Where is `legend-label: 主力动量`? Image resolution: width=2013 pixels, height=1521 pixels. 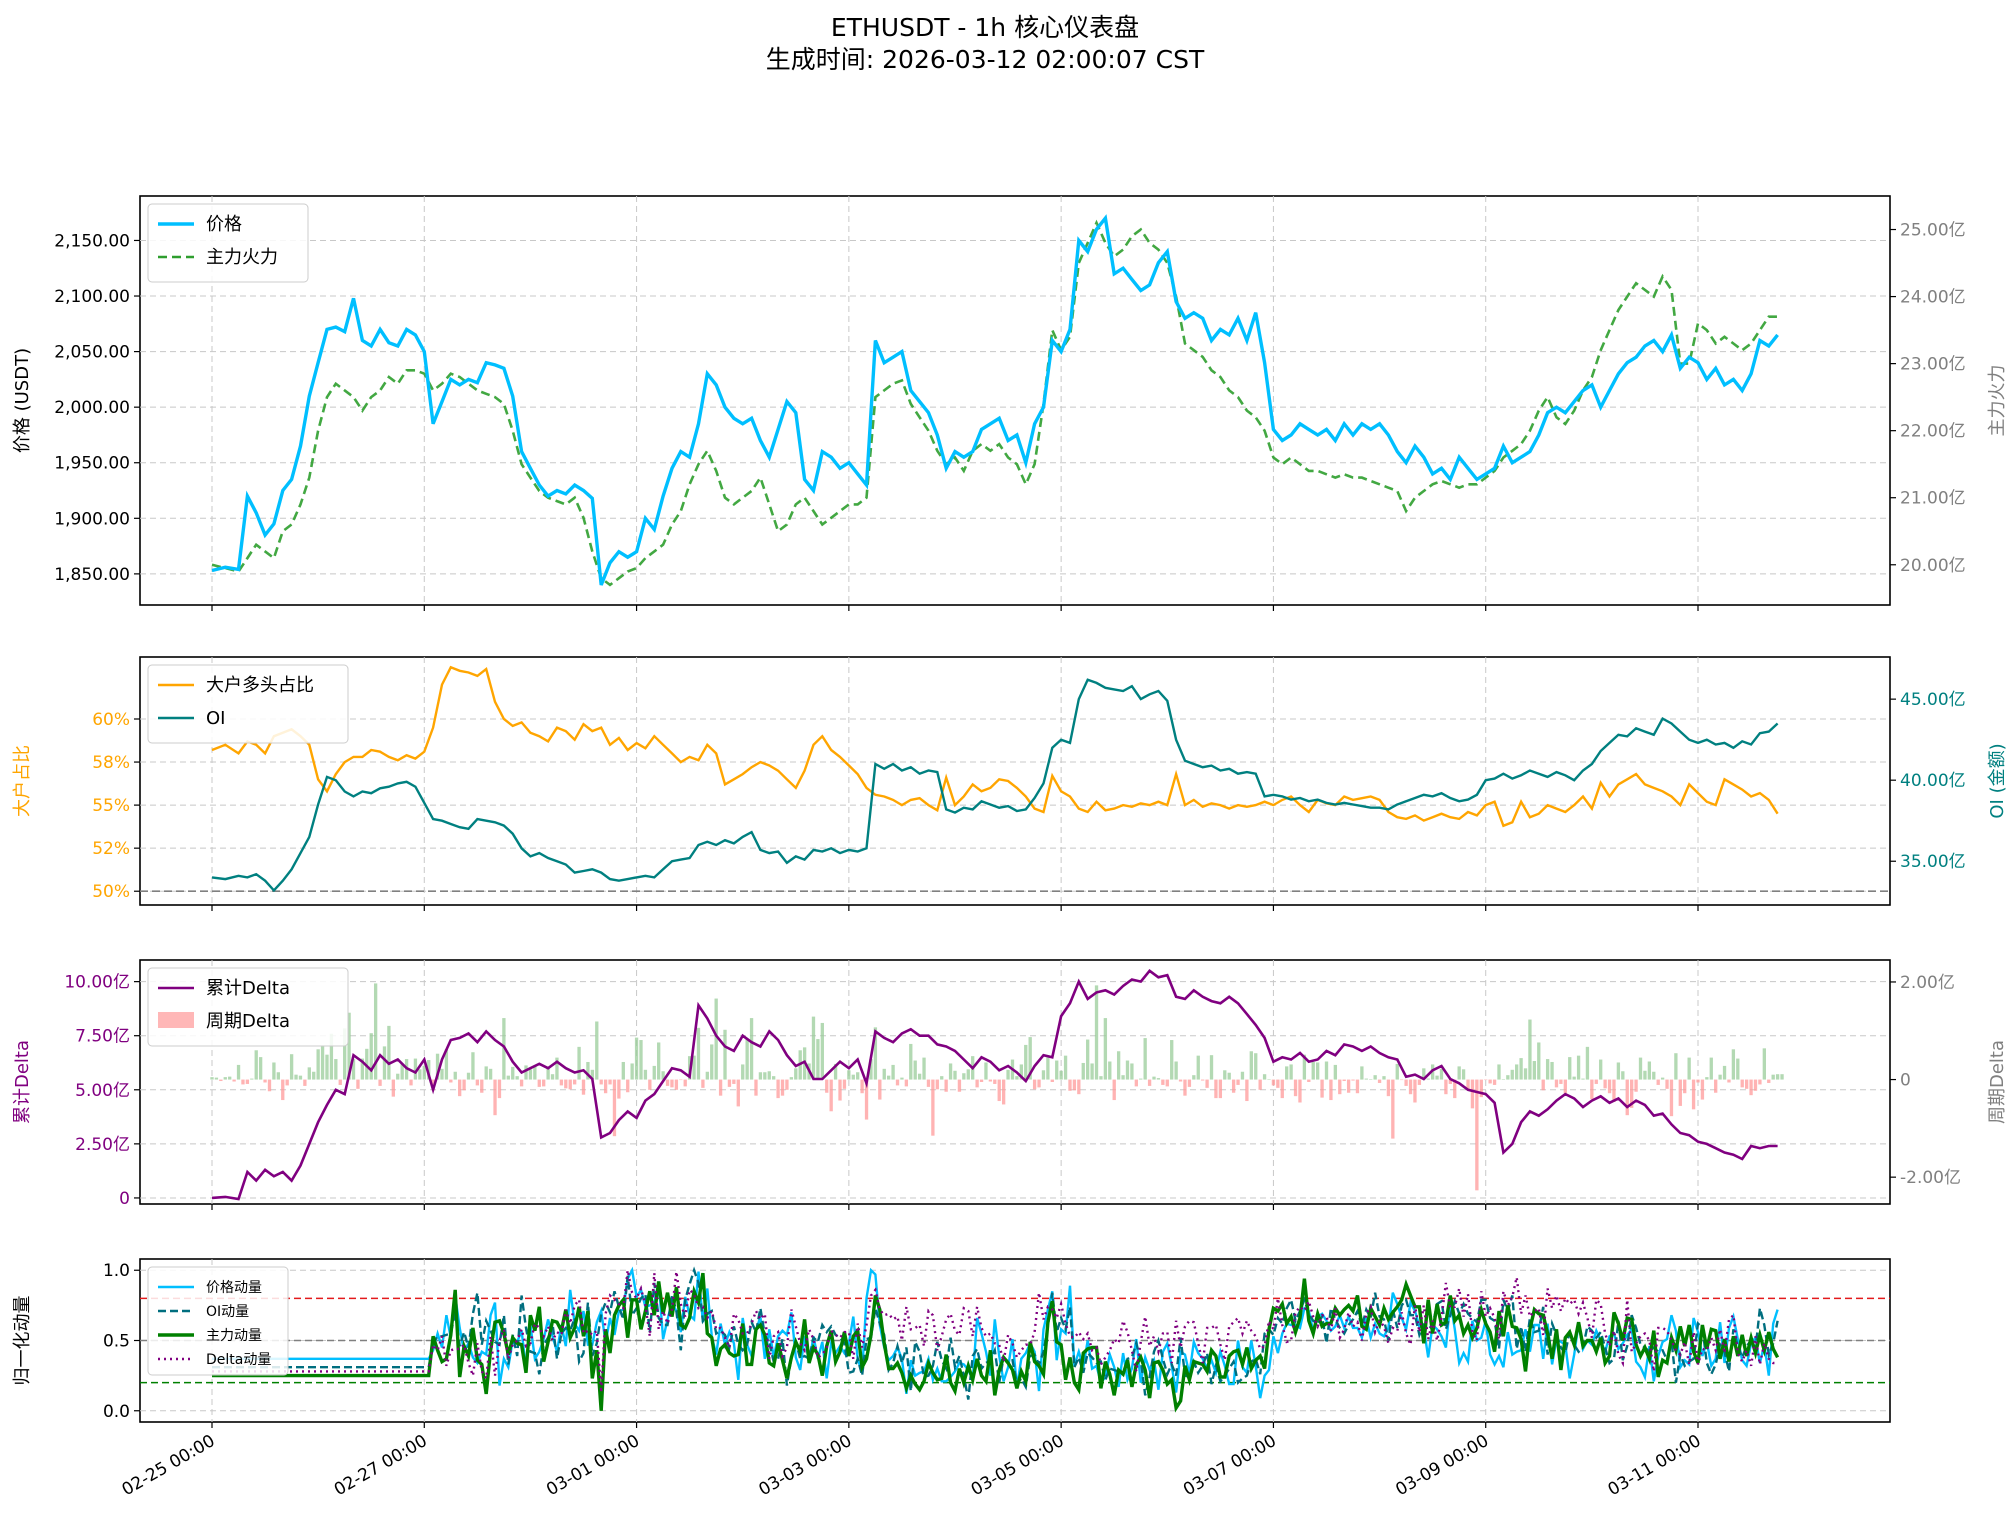 legend-label: 主力动量 is located at coordinates (234, 1336).